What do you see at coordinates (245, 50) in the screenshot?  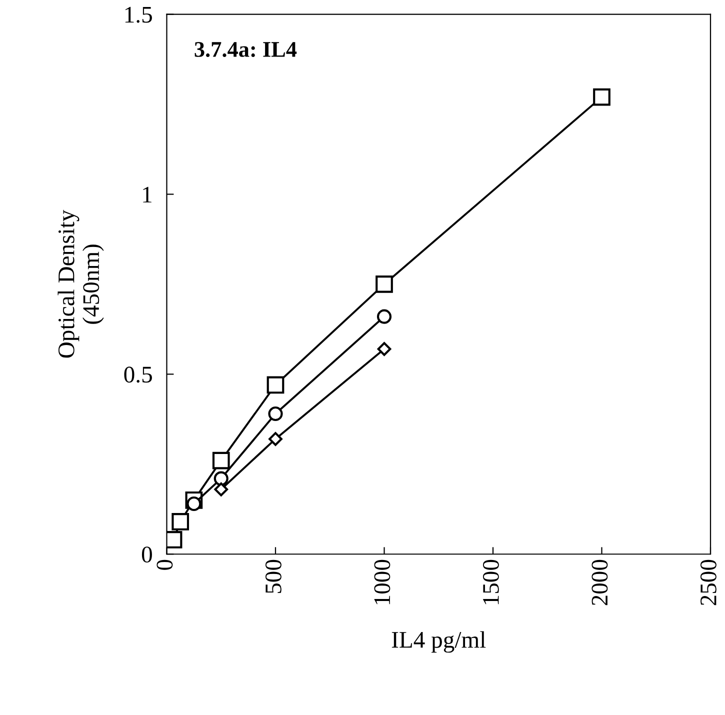 I see `text: 3.7.4a: IL4` at bounding box center [245, 50].